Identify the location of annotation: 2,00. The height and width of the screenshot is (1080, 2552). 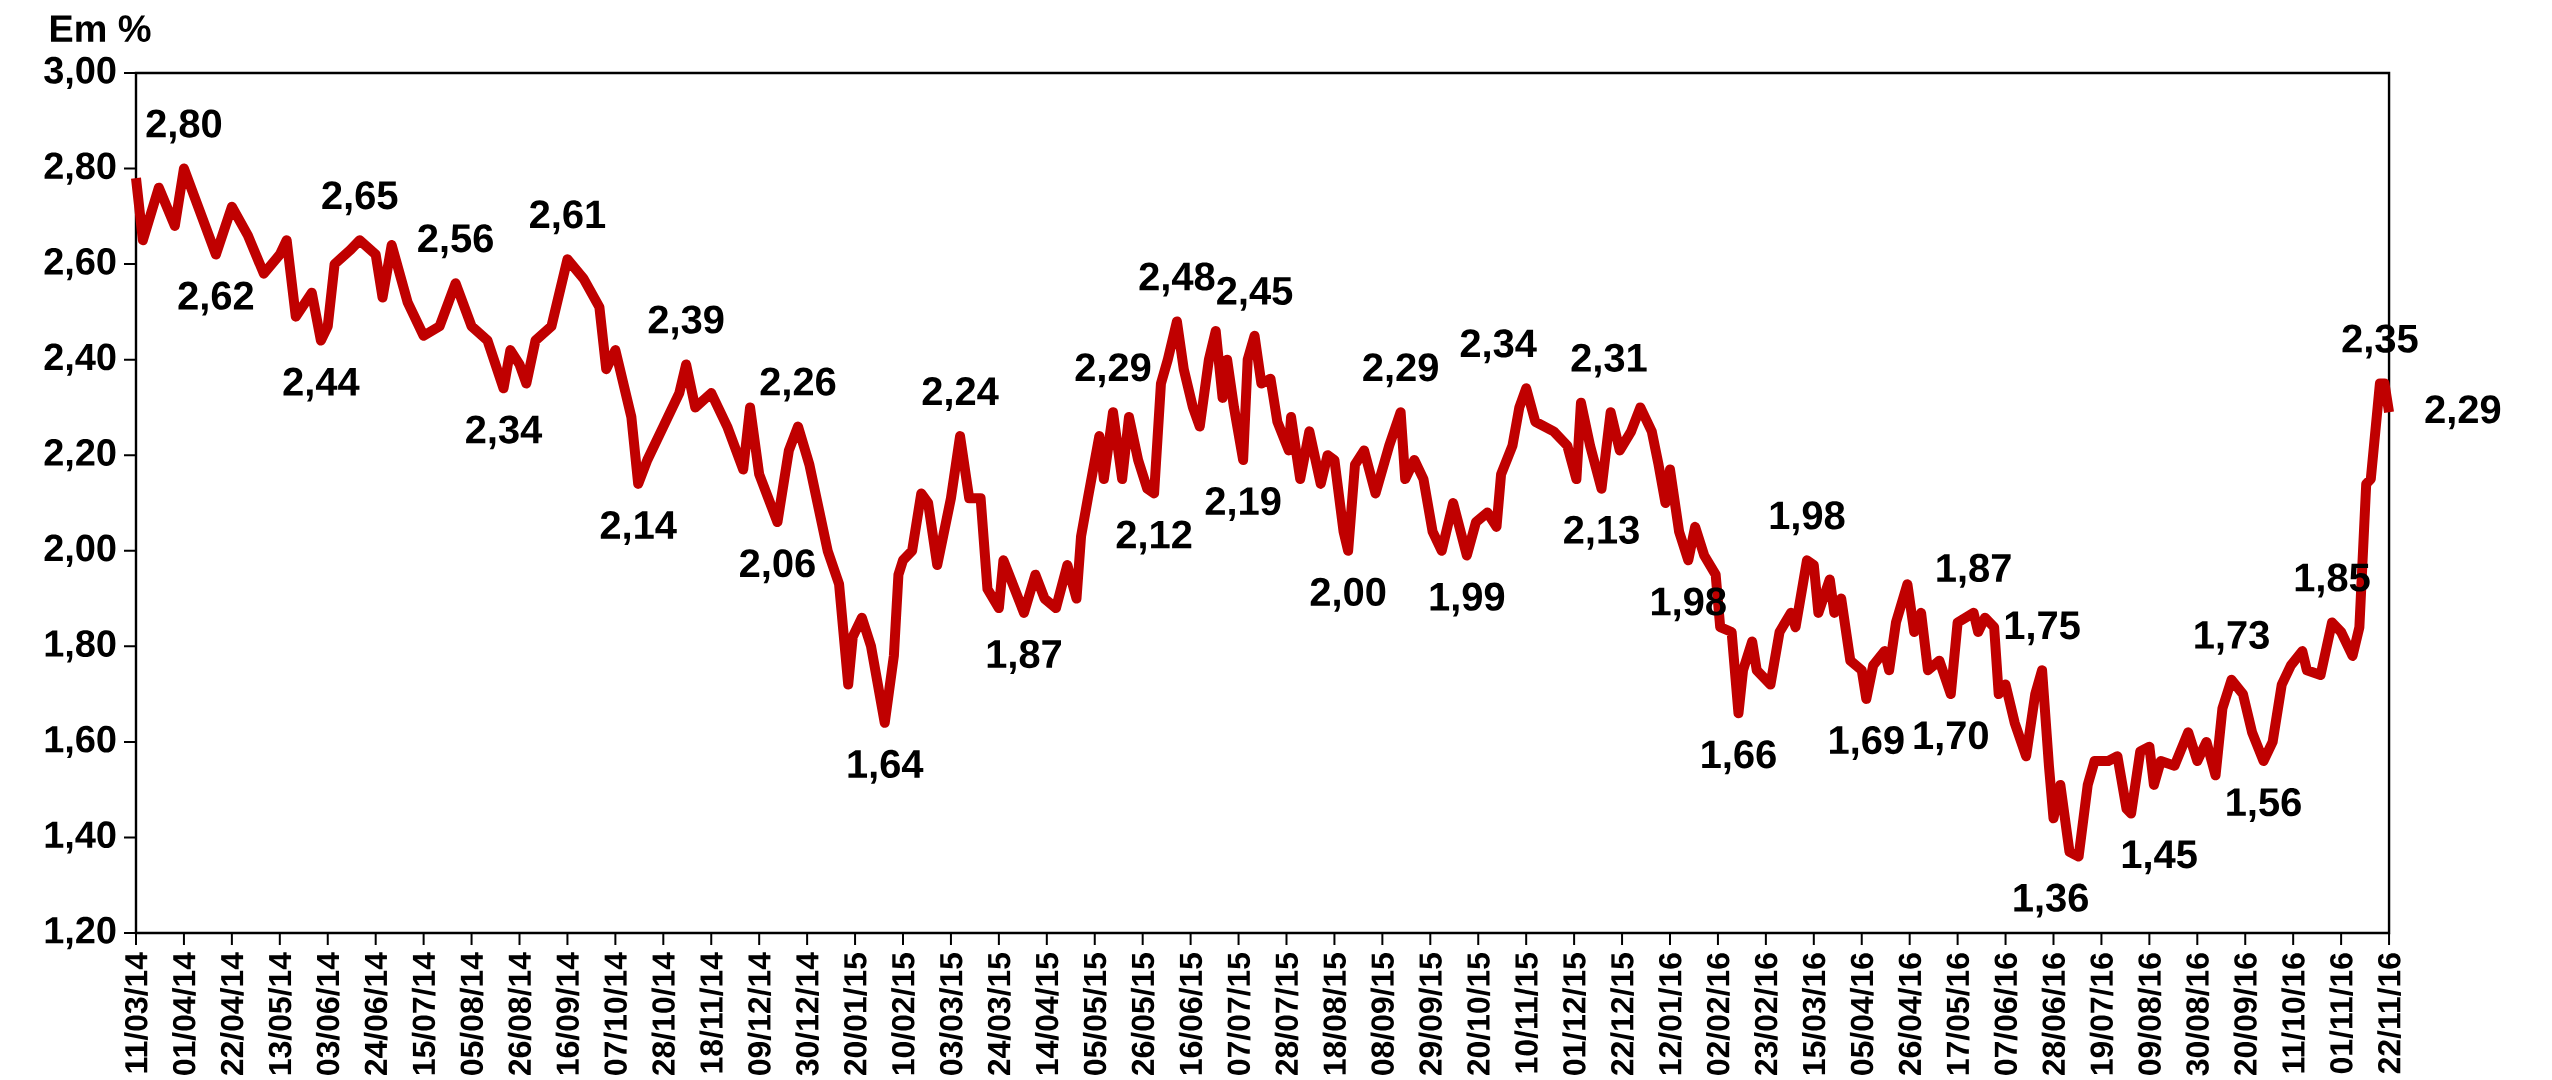
(1348, 594).